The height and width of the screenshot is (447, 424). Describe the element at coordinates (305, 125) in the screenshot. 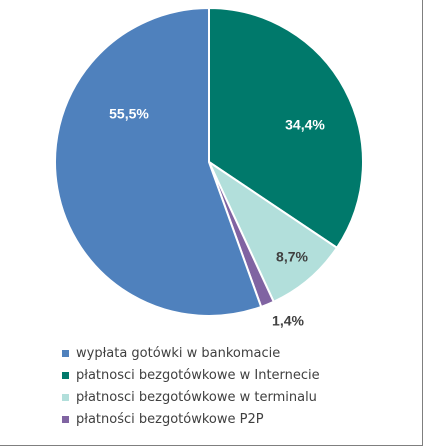

I see `data-label: 34,4%` at that location.